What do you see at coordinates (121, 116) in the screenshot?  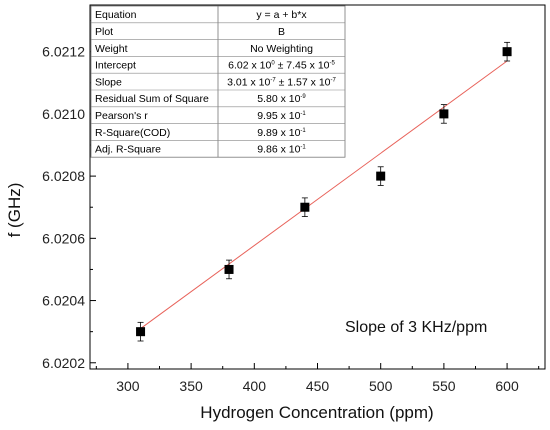 I see `fit-table-label: Pearson's r` at bounding box center [121, 116].